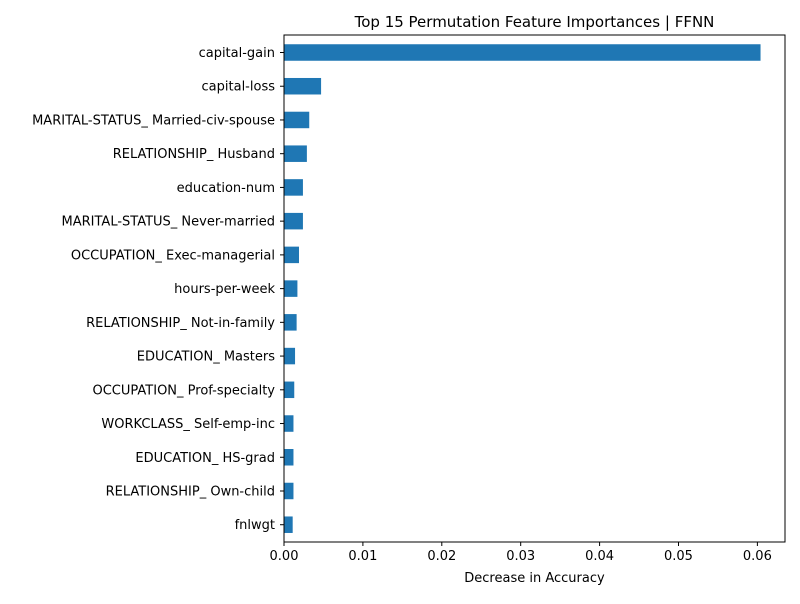 The height and width of the screenshot is (604, 800). I want to click on x-tick-label: 0.06, so click(757, 556).